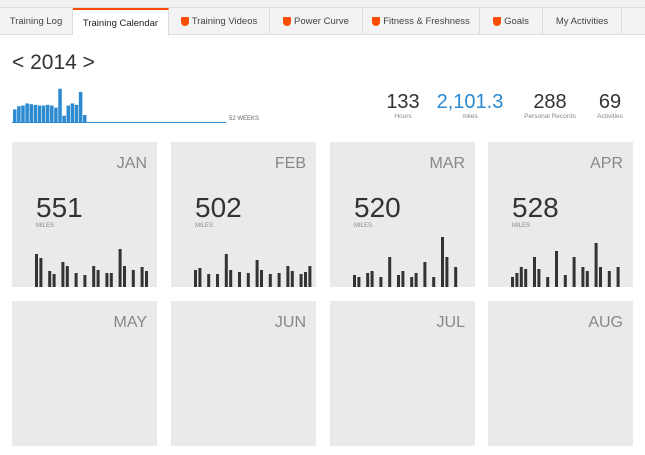 The image size is (645, 455). I want to click on month-name: AUG, so click(605, 322).